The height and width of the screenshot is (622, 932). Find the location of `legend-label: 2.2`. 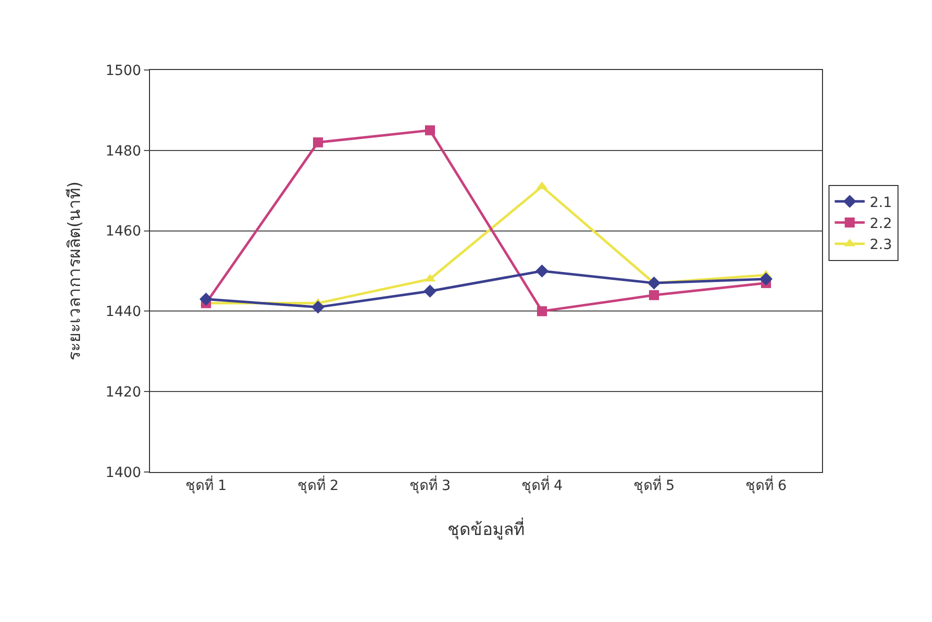

legend-label: 2.2 is located at coordinates (881, 224).